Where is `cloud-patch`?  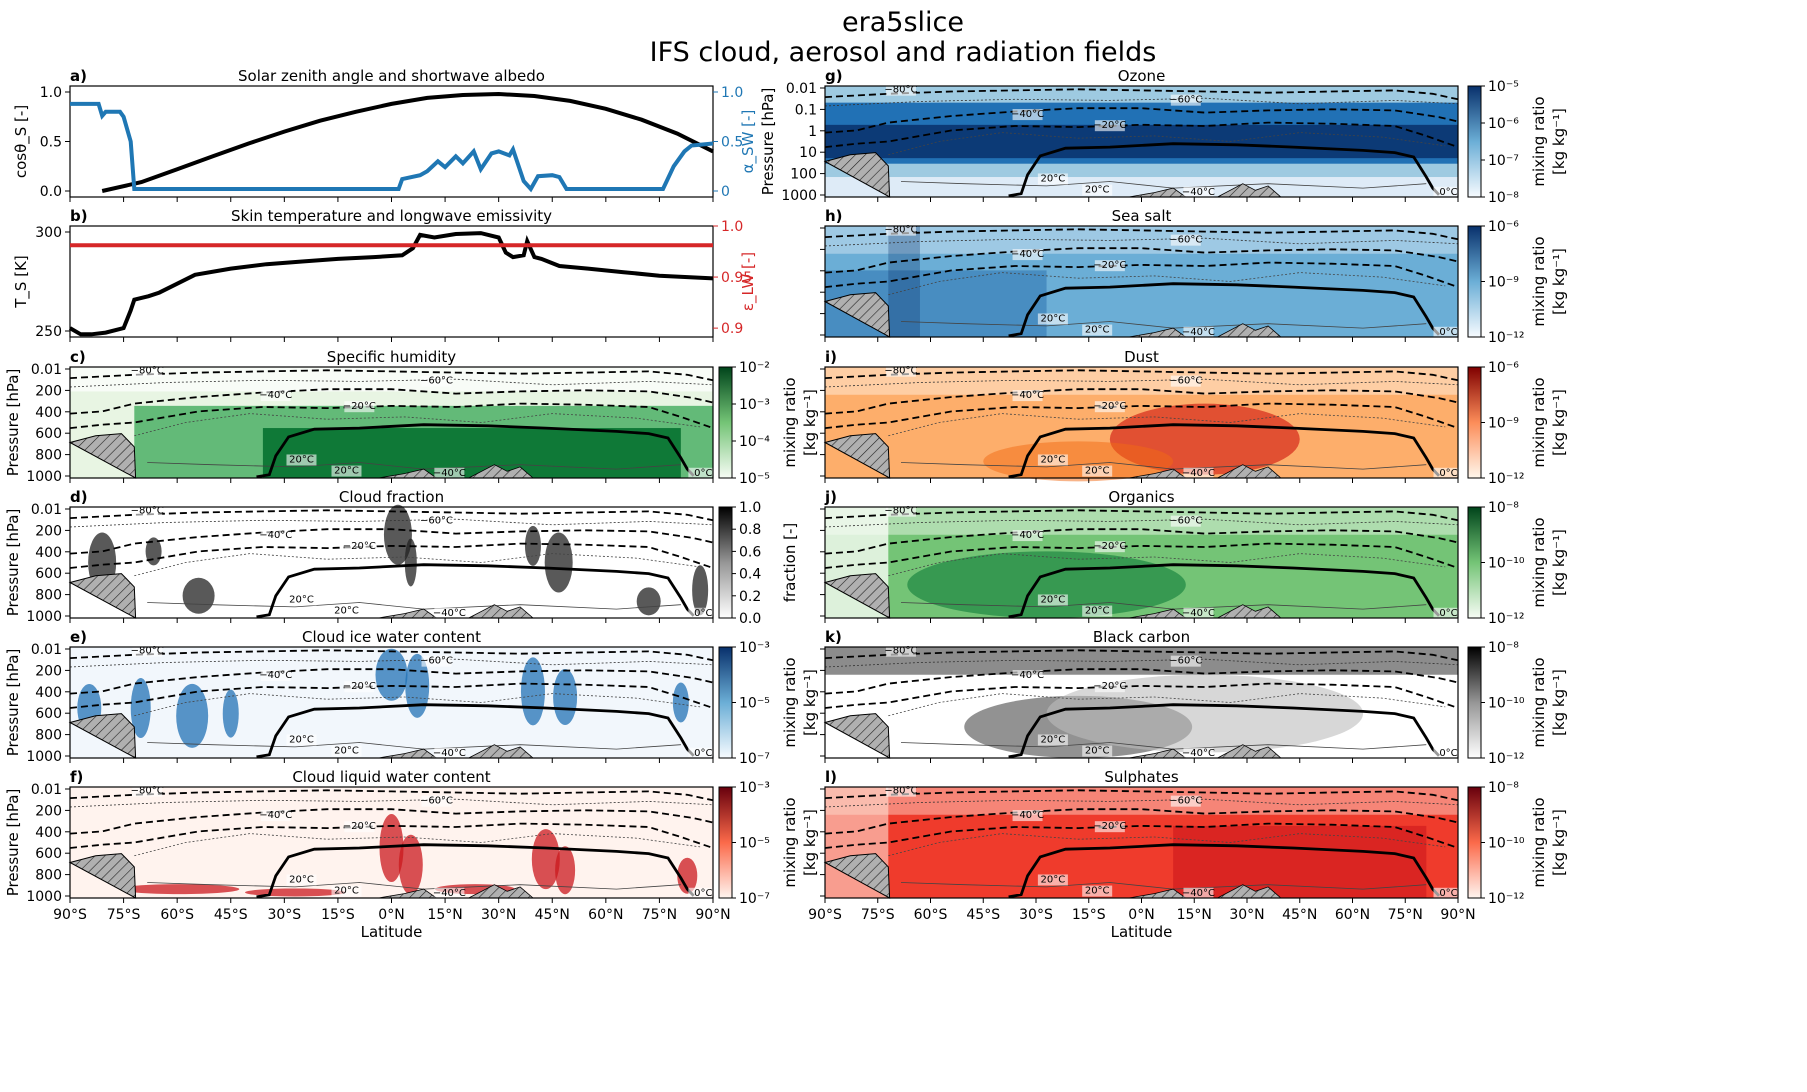
cloud-patch is located at coordinates (558, 562).